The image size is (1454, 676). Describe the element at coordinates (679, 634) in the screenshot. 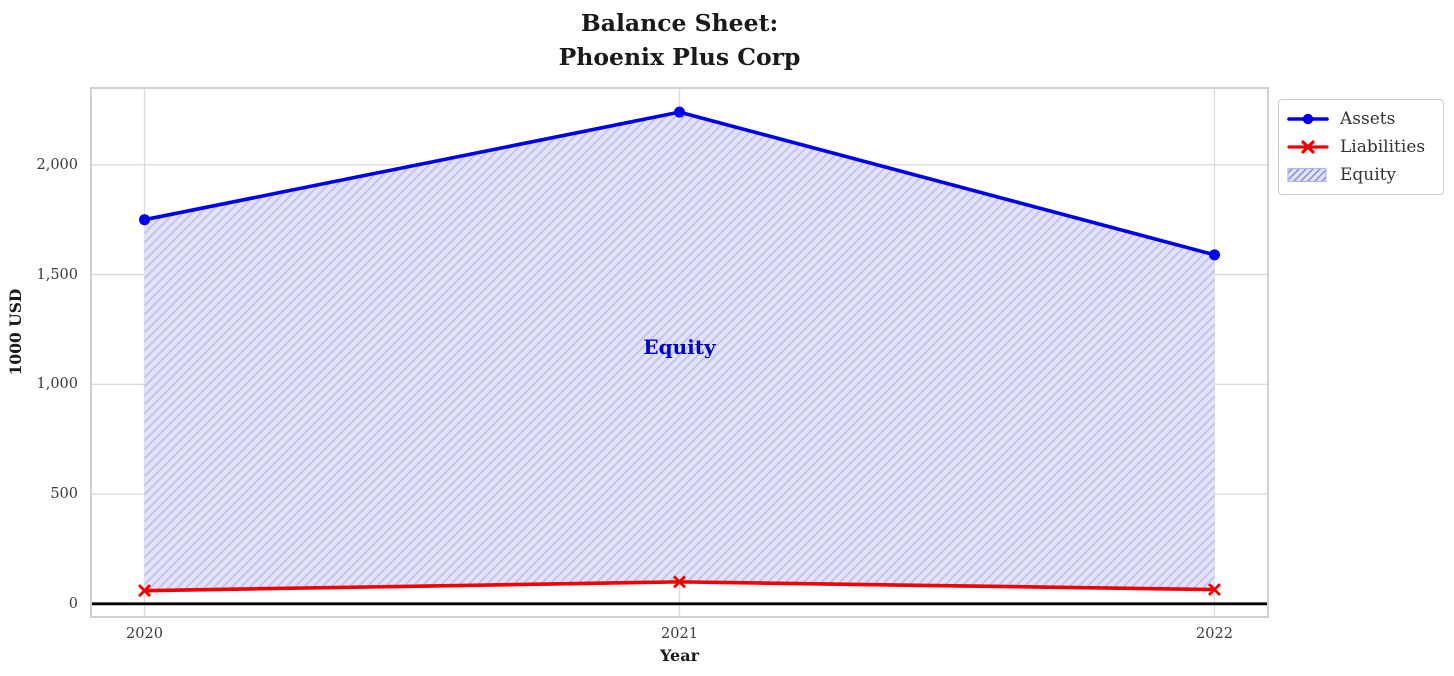

I see `x-tick-label: 2021` at that location.